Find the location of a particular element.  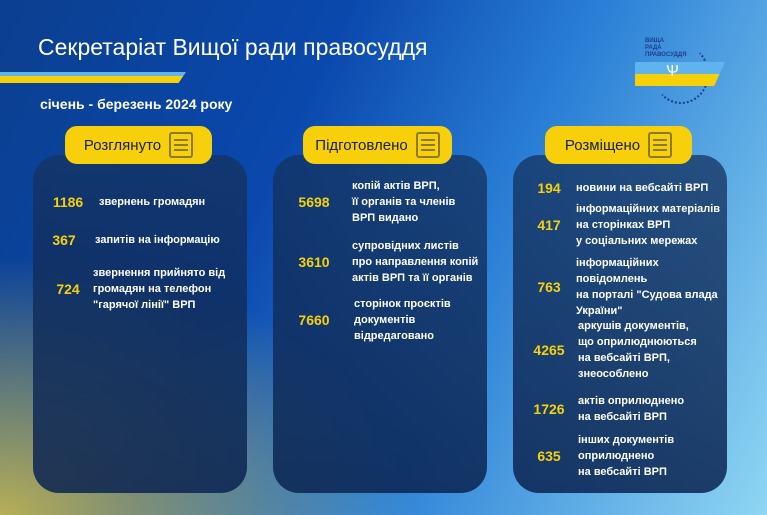

stat-item: 194 новини на вебсайті ВРП is located at coordinates (619, 188).